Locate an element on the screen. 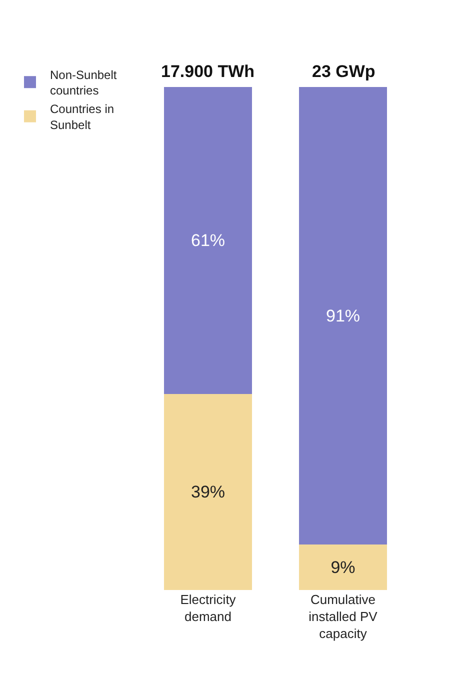 The image size is (475, 680). legend-label: Non-Sunbelt countries is located at coordinates (84, 83).